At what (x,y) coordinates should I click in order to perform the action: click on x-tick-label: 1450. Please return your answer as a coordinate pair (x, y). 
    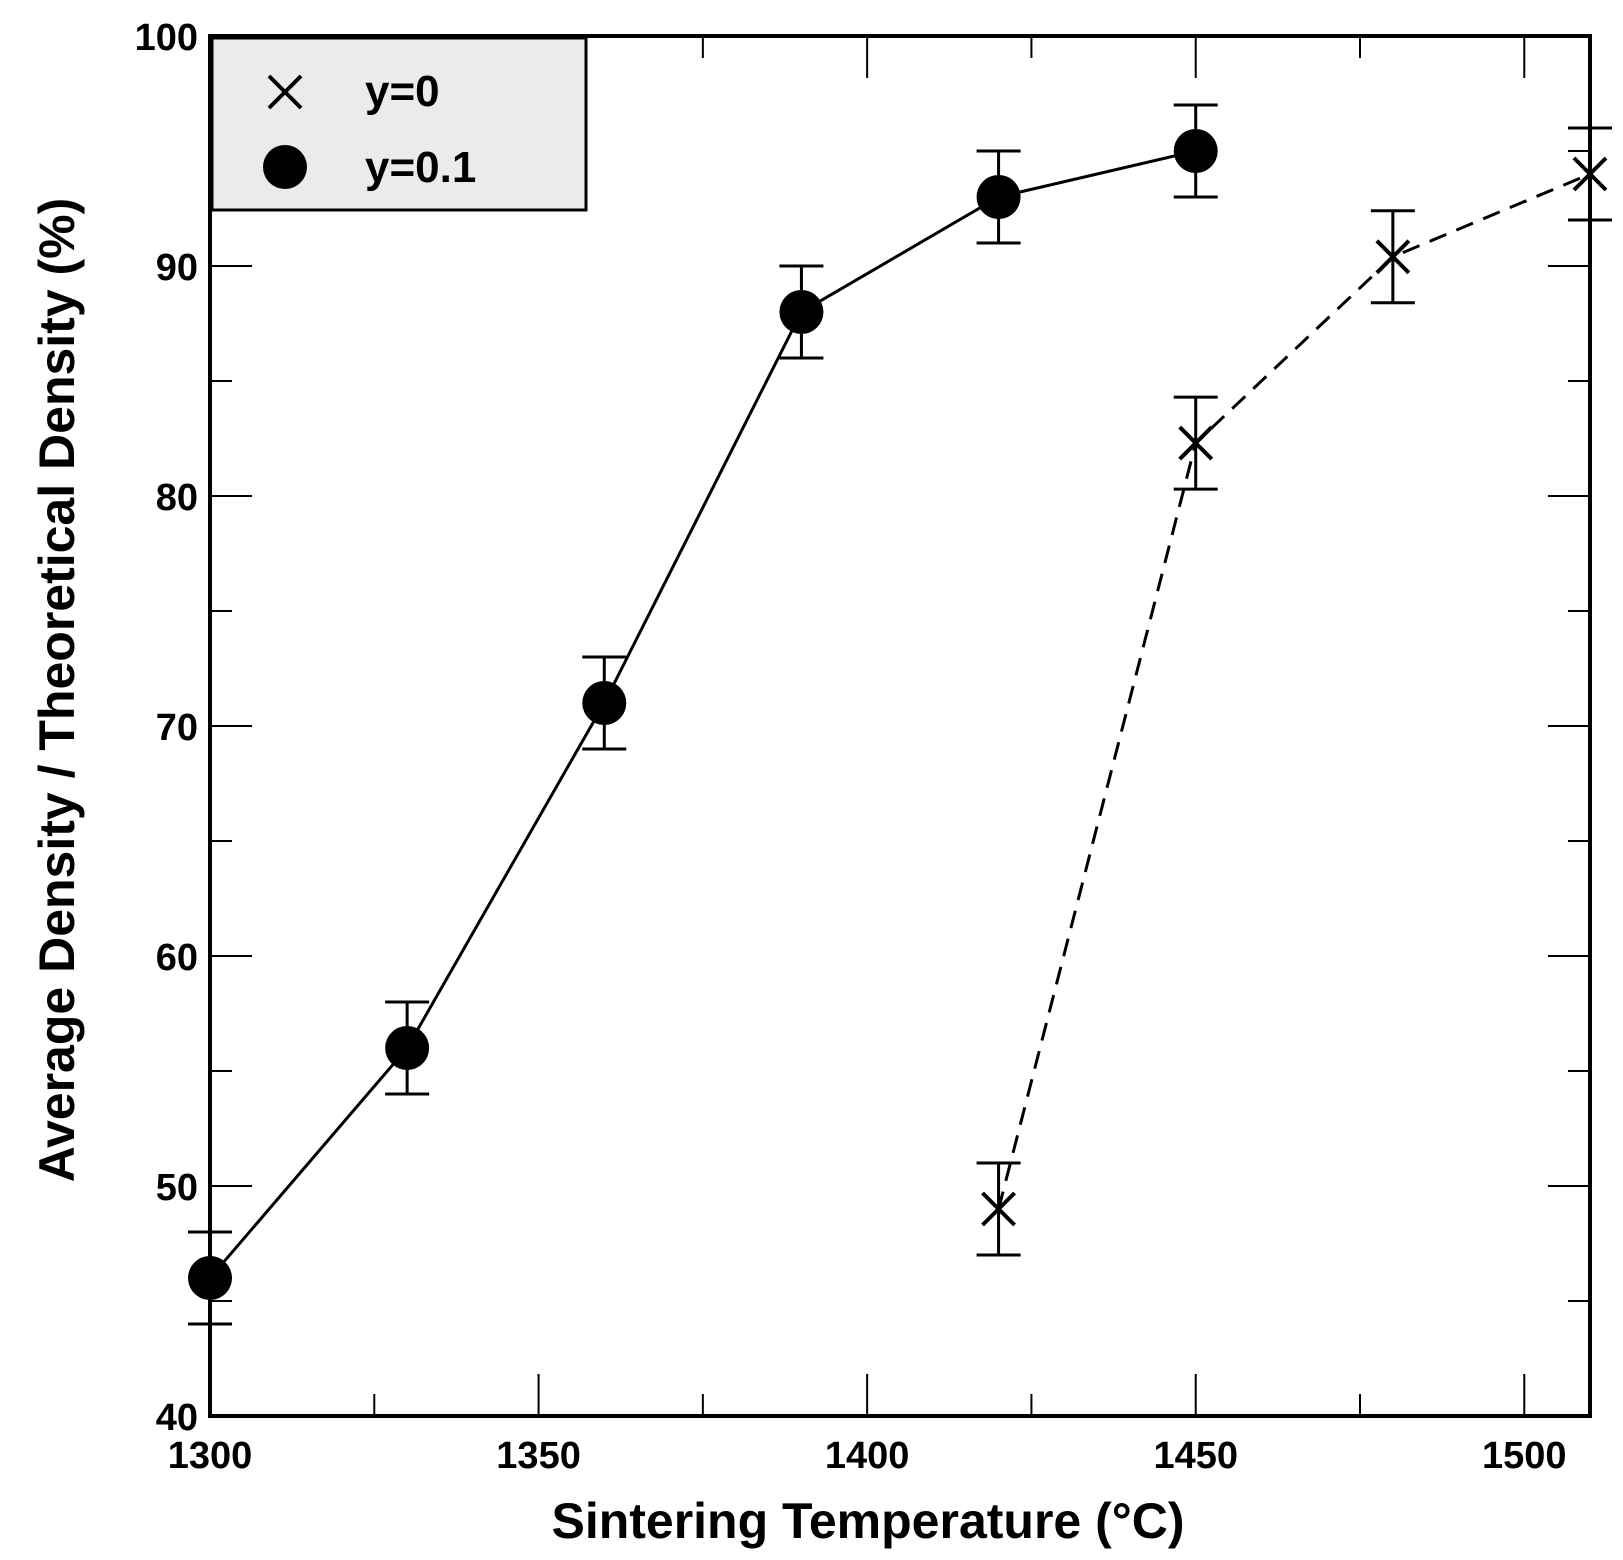
    Looking at the image, I should click on (1195, 1456).